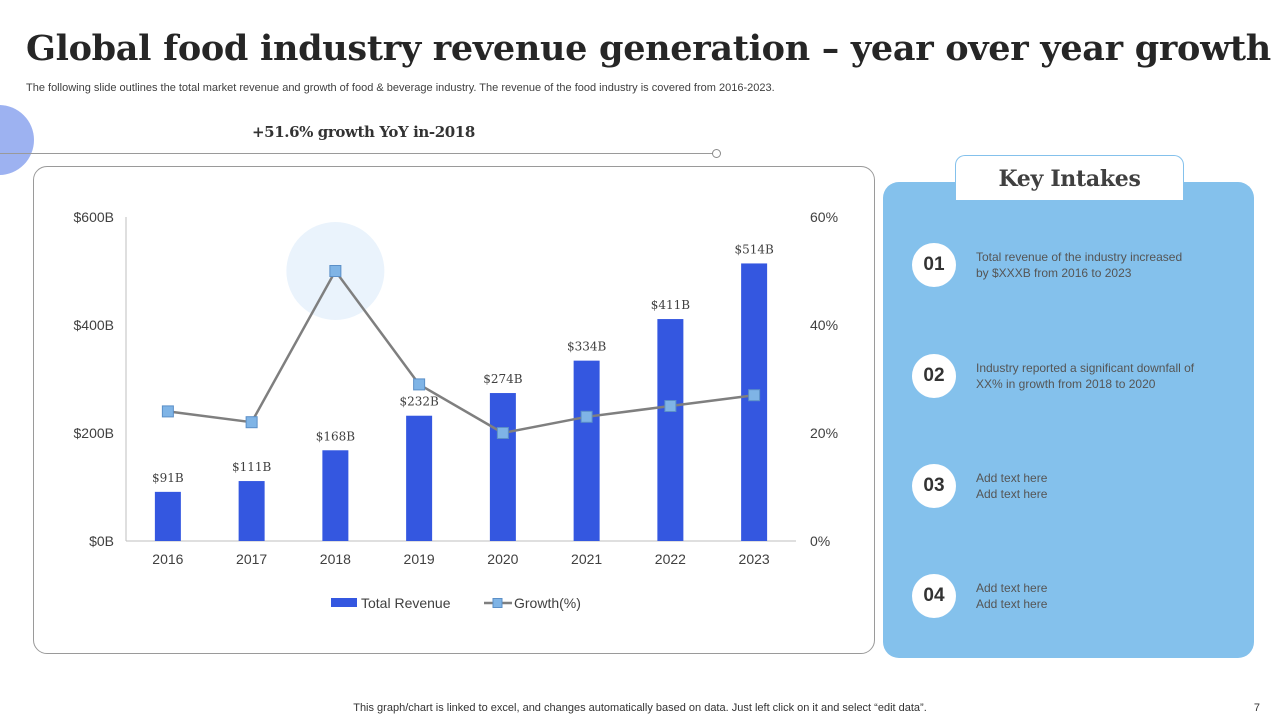 The height and width of the screenshot is (720, 1280). Describe the element at coordinates (587, 347) in the screenshot. I see `bar-value-label: $334B` at that location.